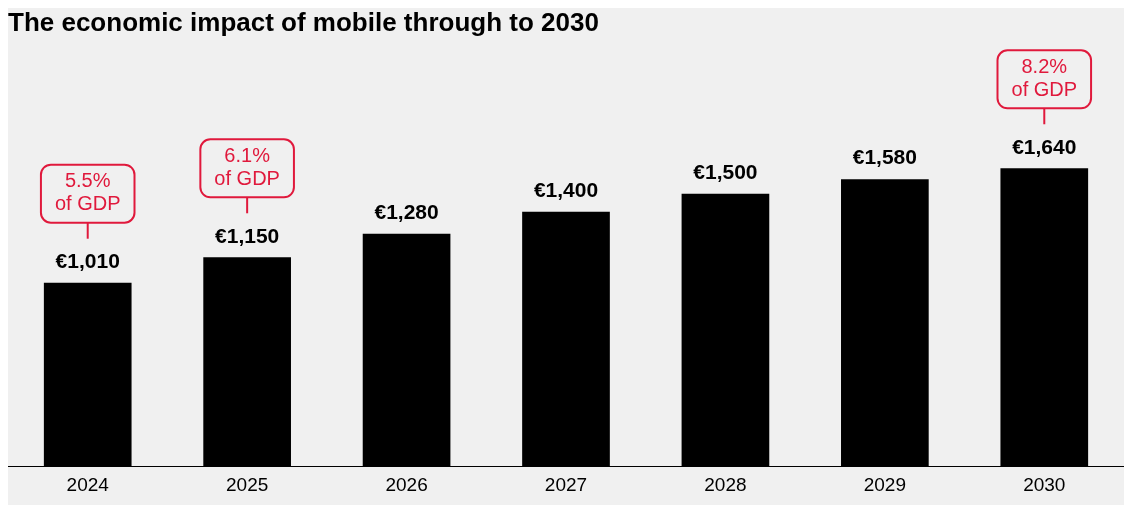 The width and height of the screenshot is (1132, 513). What do you see at coordinates (884, 157) in the screenshot?
I see `data-label: €1,580` at bounding box center [884, 157].